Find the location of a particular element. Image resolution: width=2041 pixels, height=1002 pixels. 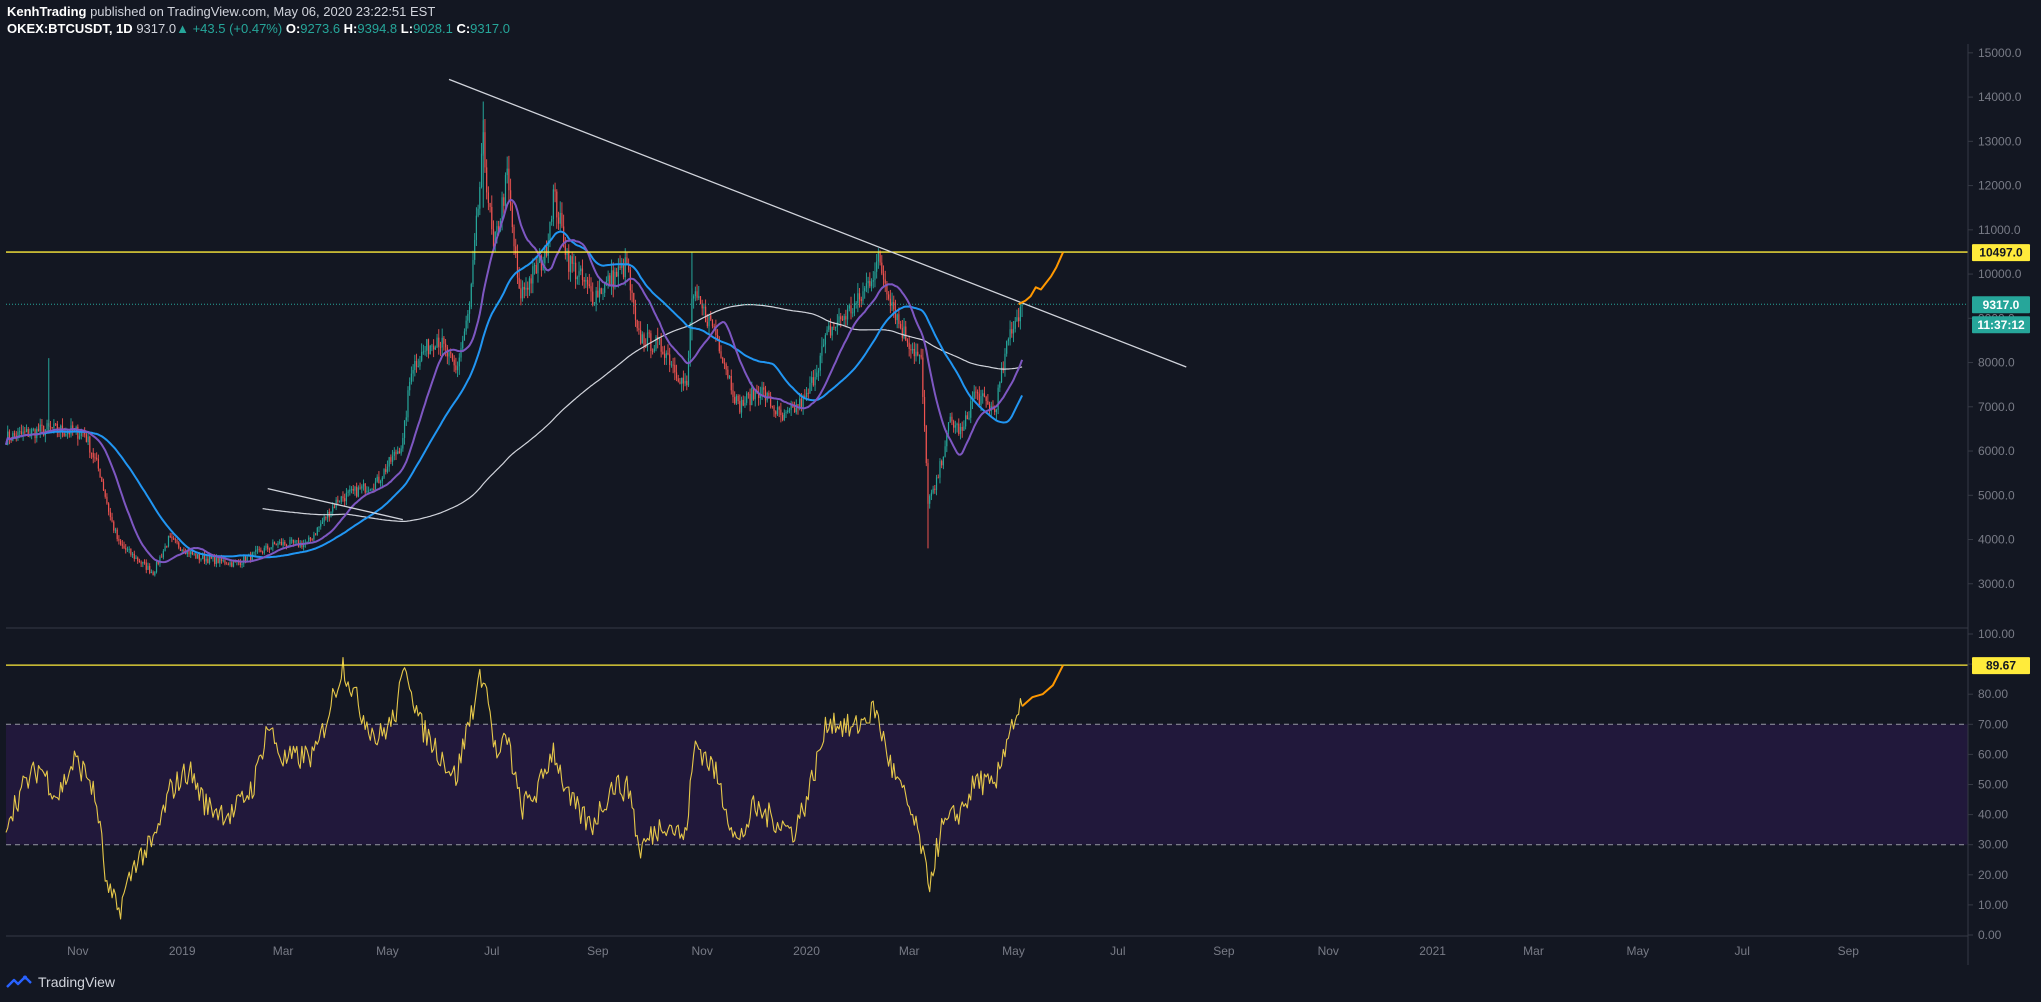

bar-countdown-badge-text: 11:37:12 is located at coordinates (2001, 325).